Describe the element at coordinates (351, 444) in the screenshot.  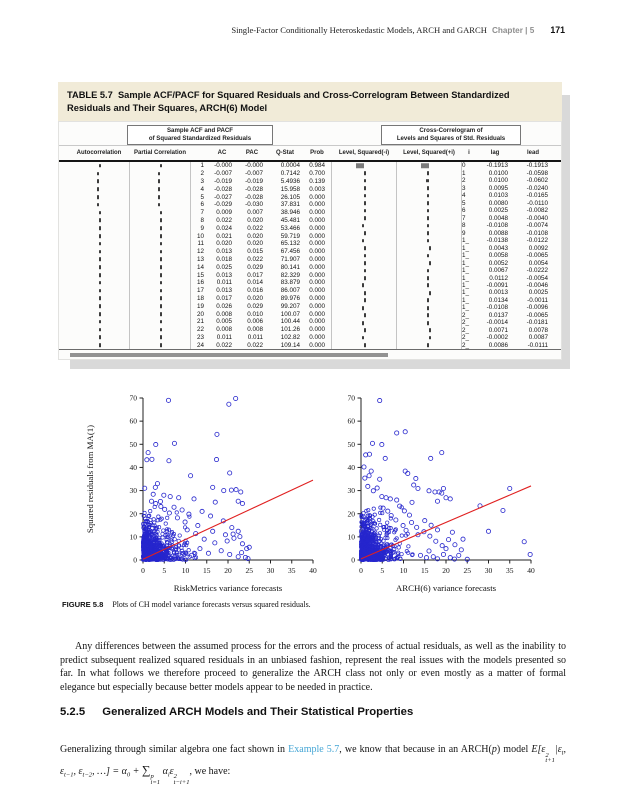
I see `svg-text: 50` at that location.